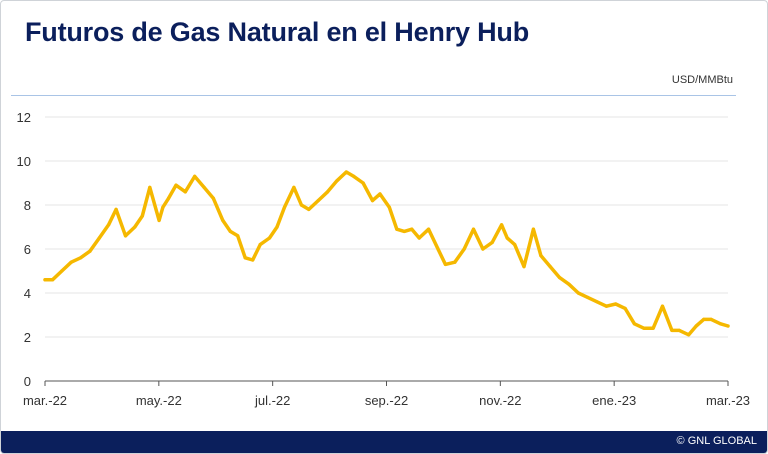 The height and width of the screenshot is (454, 768). Describe the element at coordinates (614, 400) in the screenshot. I see `x-tick-label: ene.-23` at that location.